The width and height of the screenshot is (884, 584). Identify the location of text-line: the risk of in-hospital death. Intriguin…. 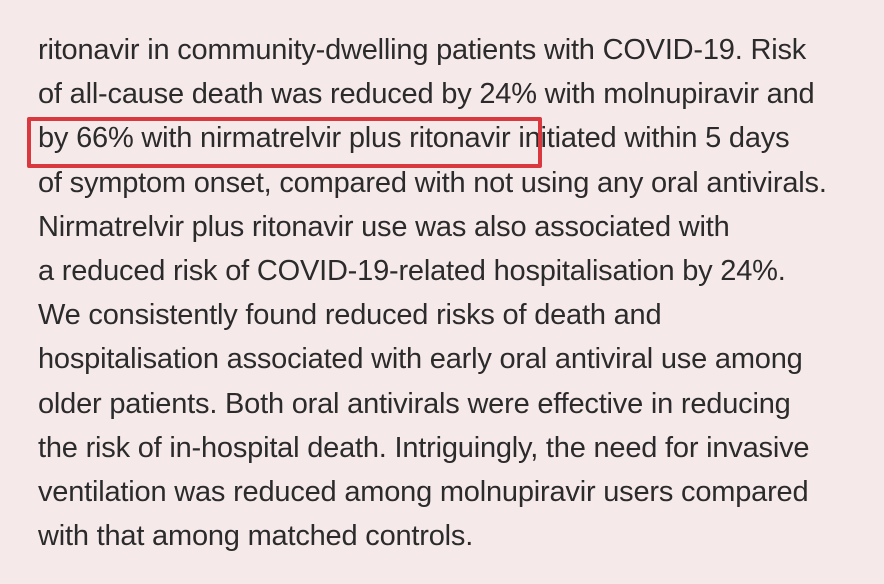
(424, 447).